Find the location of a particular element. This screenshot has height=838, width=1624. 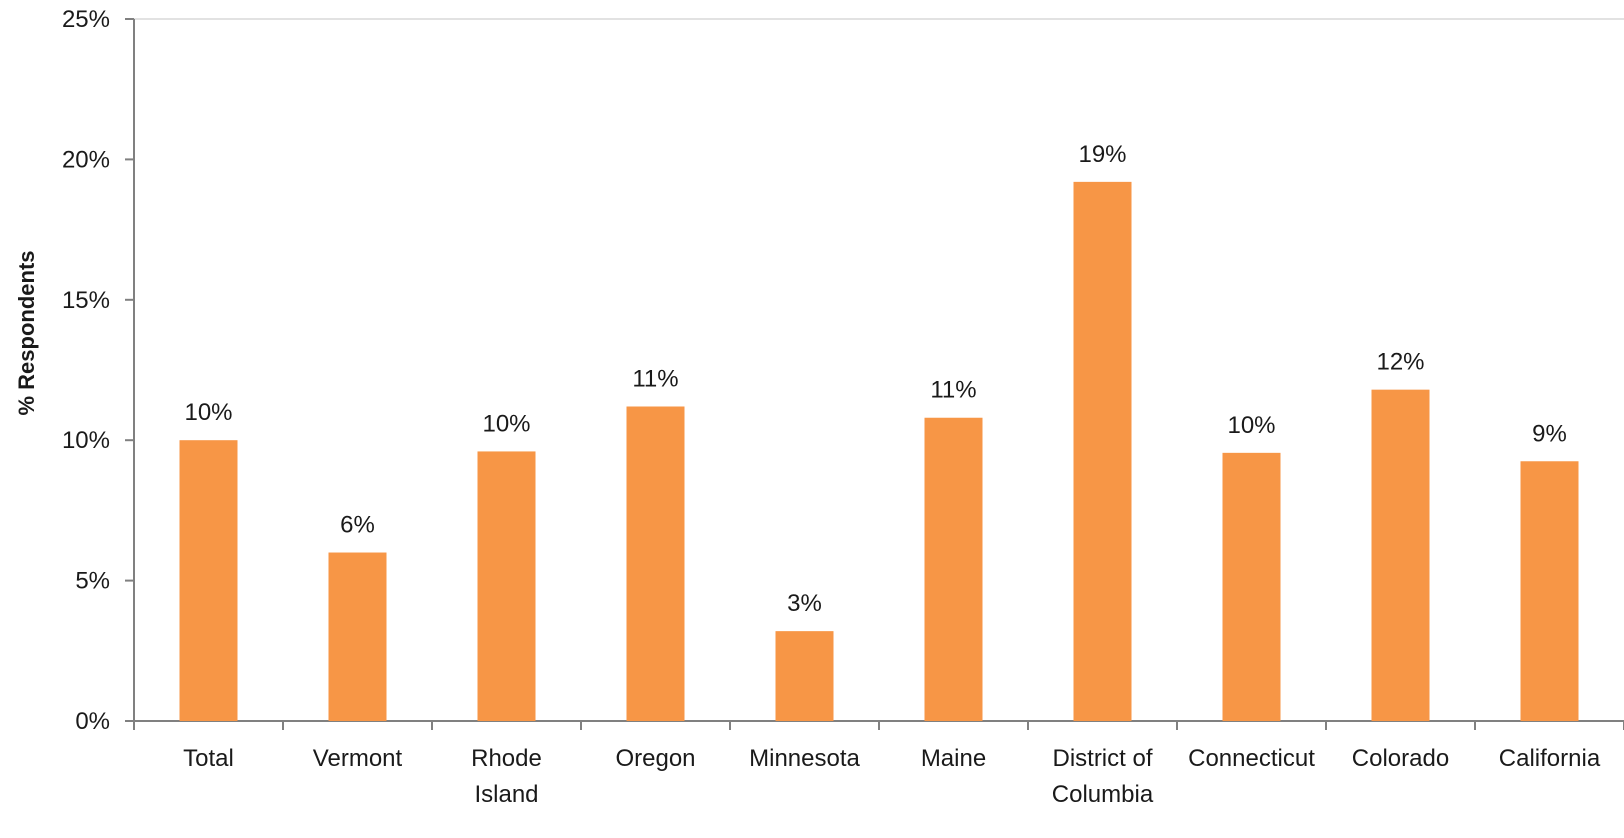

data-label: 6% is located at coordinates (357, 525).